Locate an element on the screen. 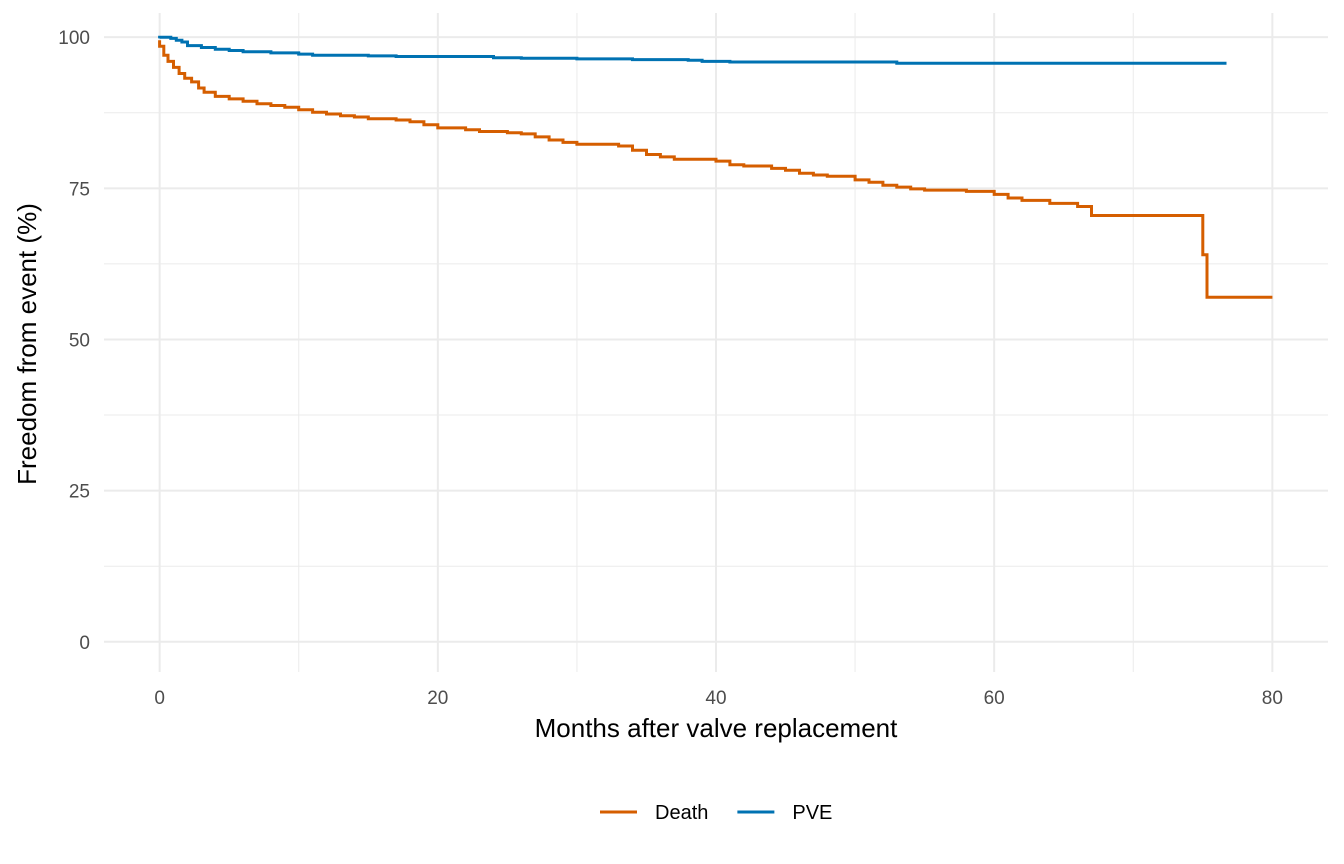 Image resolution: width=1344 pixels, height=864 pixels. legend: Death PVE is located at coordinates (716, 813).